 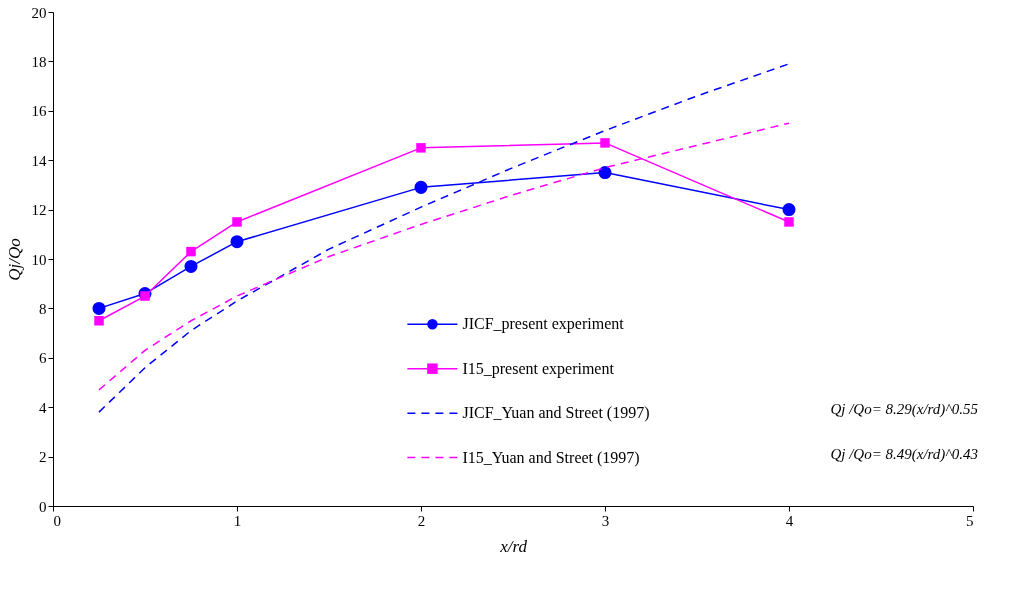 I want to click on y-axis-title: Qj/Qo, so click(x=14, y=259).